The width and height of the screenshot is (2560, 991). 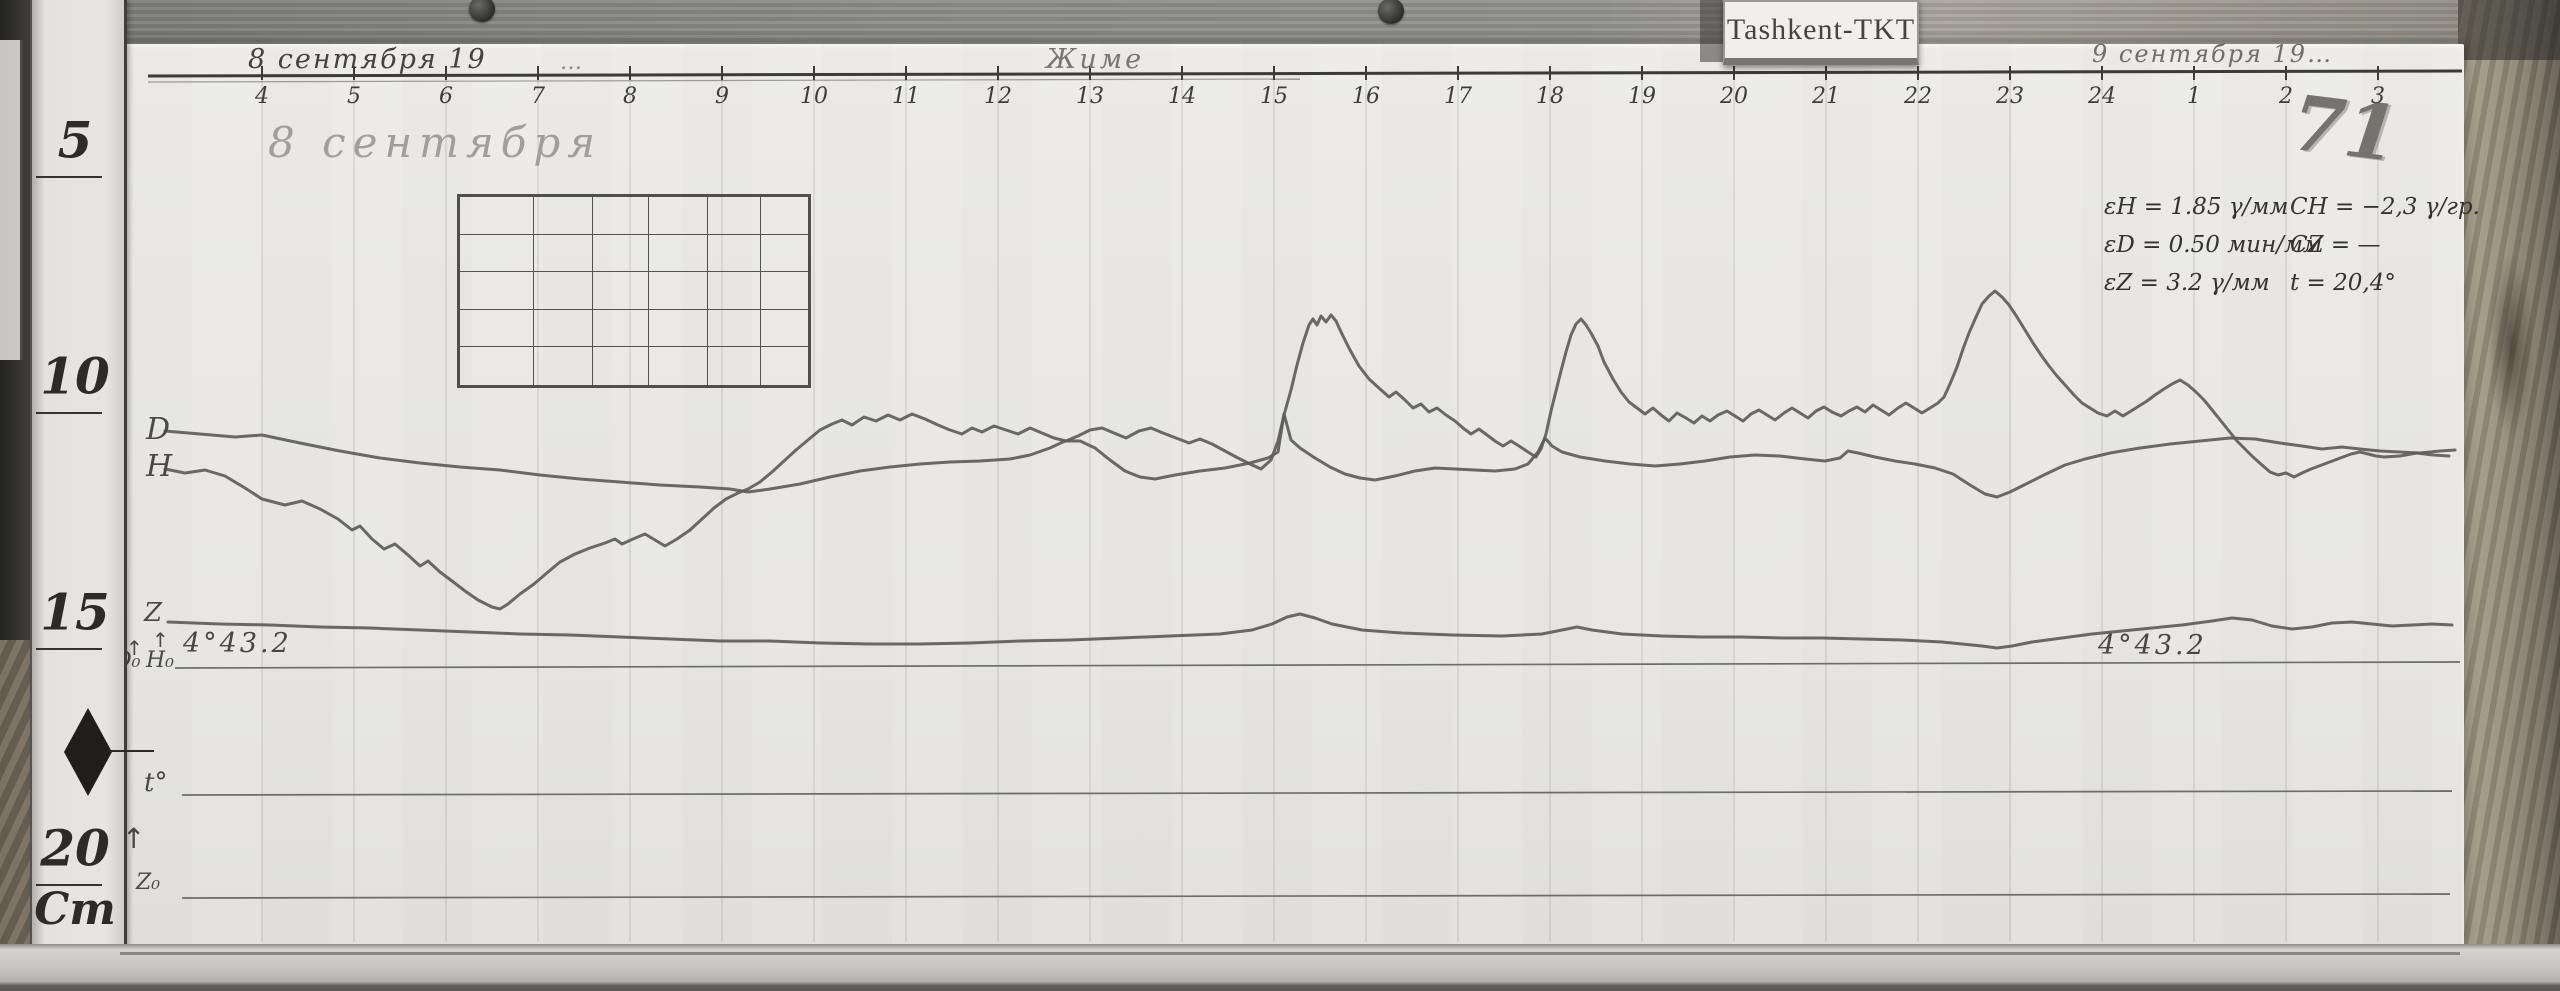 I want to click on hour-label-23: 23, so click(x=2010, y=96).